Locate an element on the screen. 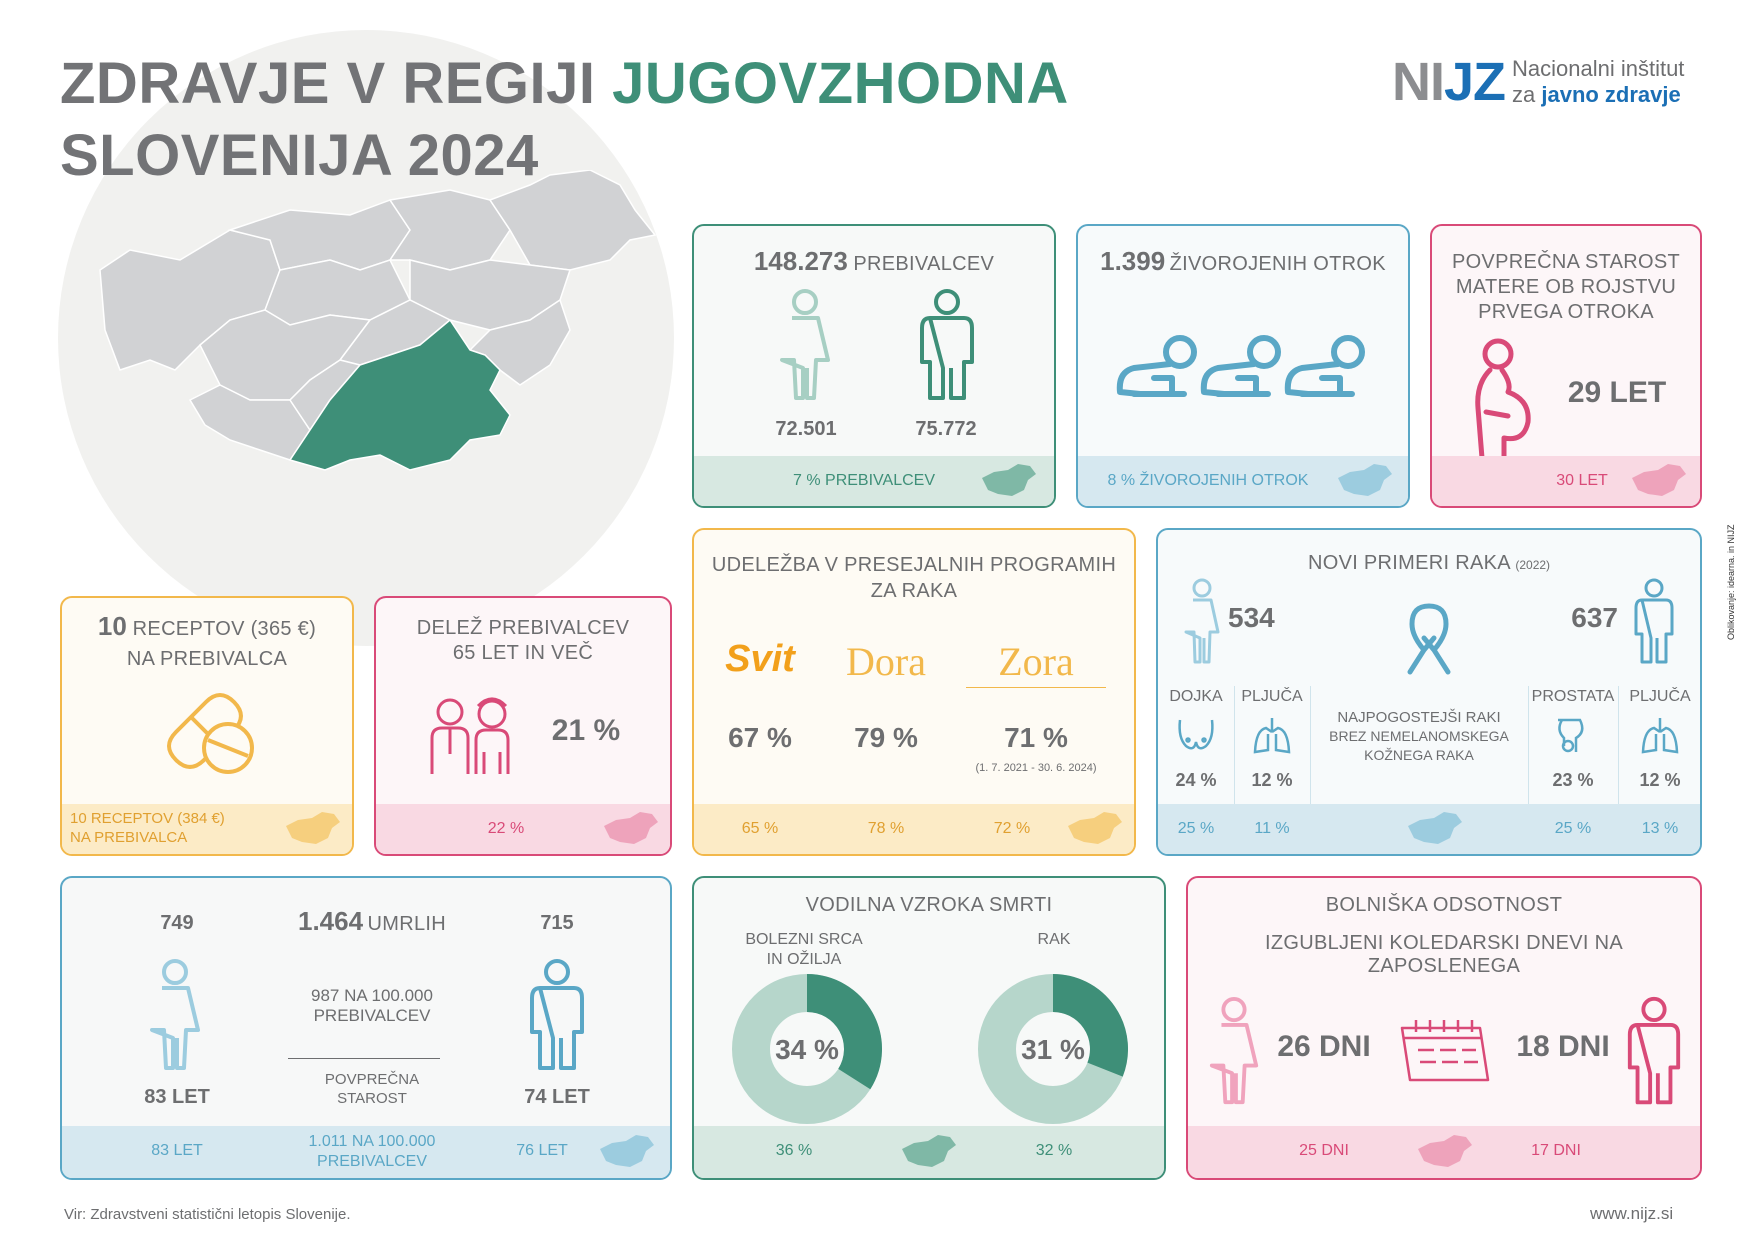  elderly-line2: 65 LET IN VEČ is located at coordinates (523, 653).